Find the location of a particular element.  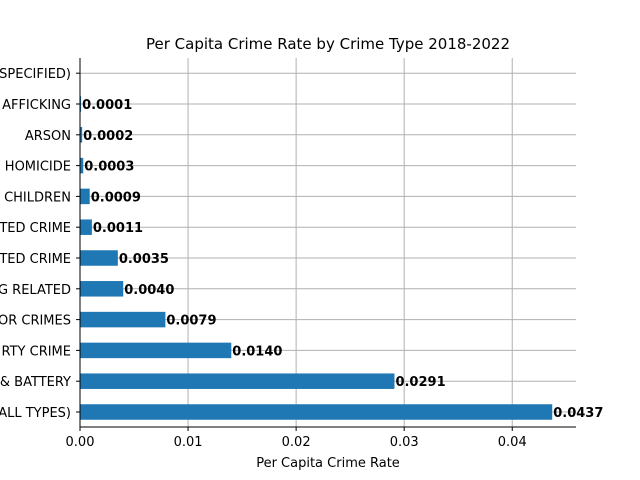

data-label-2: 0.0140 is located at coordinates (257, 351).